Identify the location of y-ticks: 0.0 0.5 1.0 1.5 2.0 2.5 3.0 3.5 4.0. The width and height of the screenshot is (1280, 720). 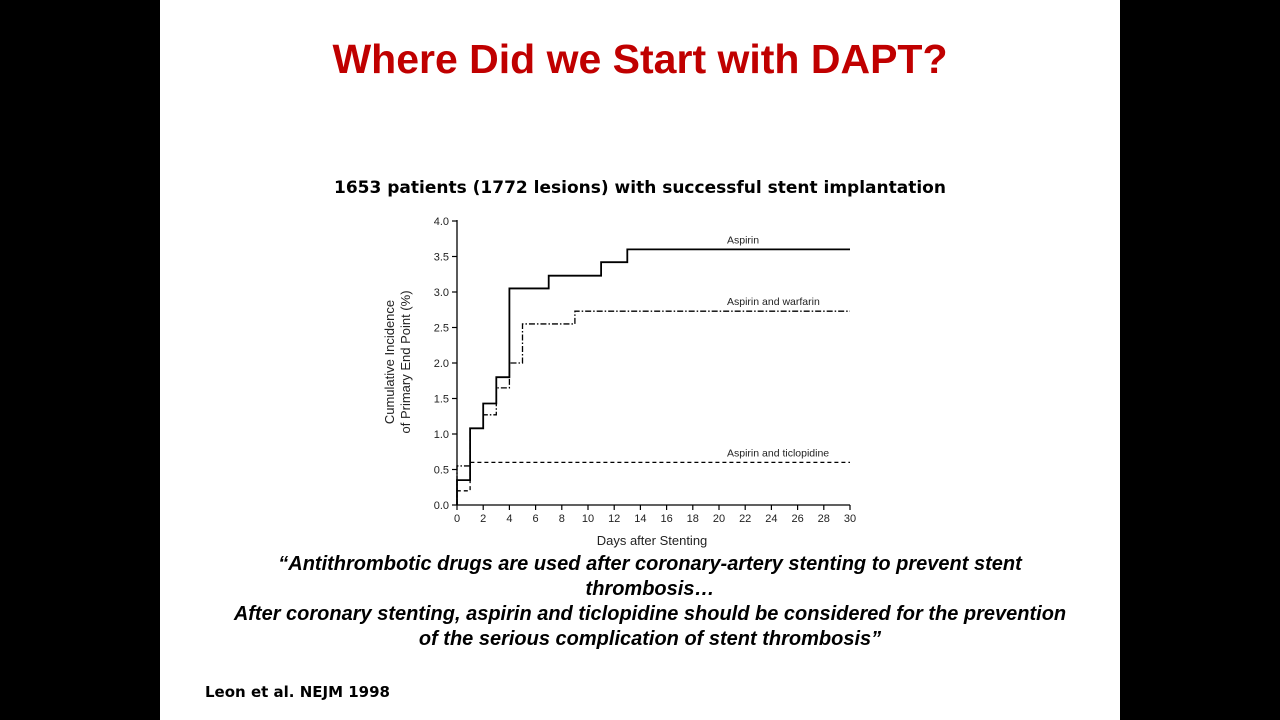
(445, 364).